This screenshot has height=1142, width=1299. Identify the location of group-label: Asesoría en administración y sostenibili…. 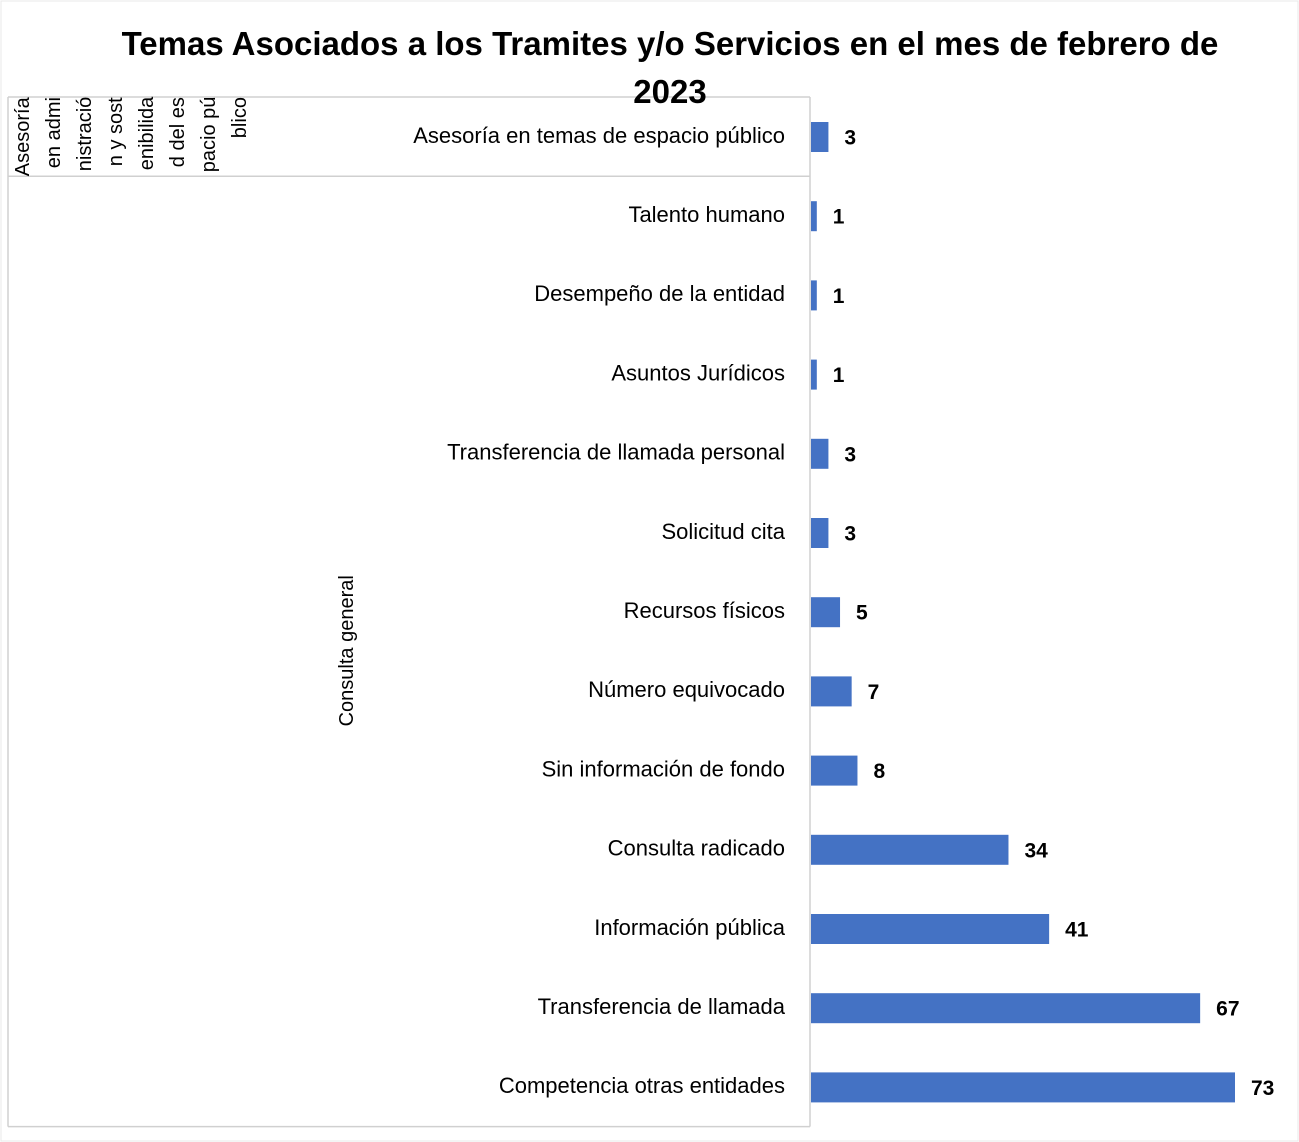
(131, 136).